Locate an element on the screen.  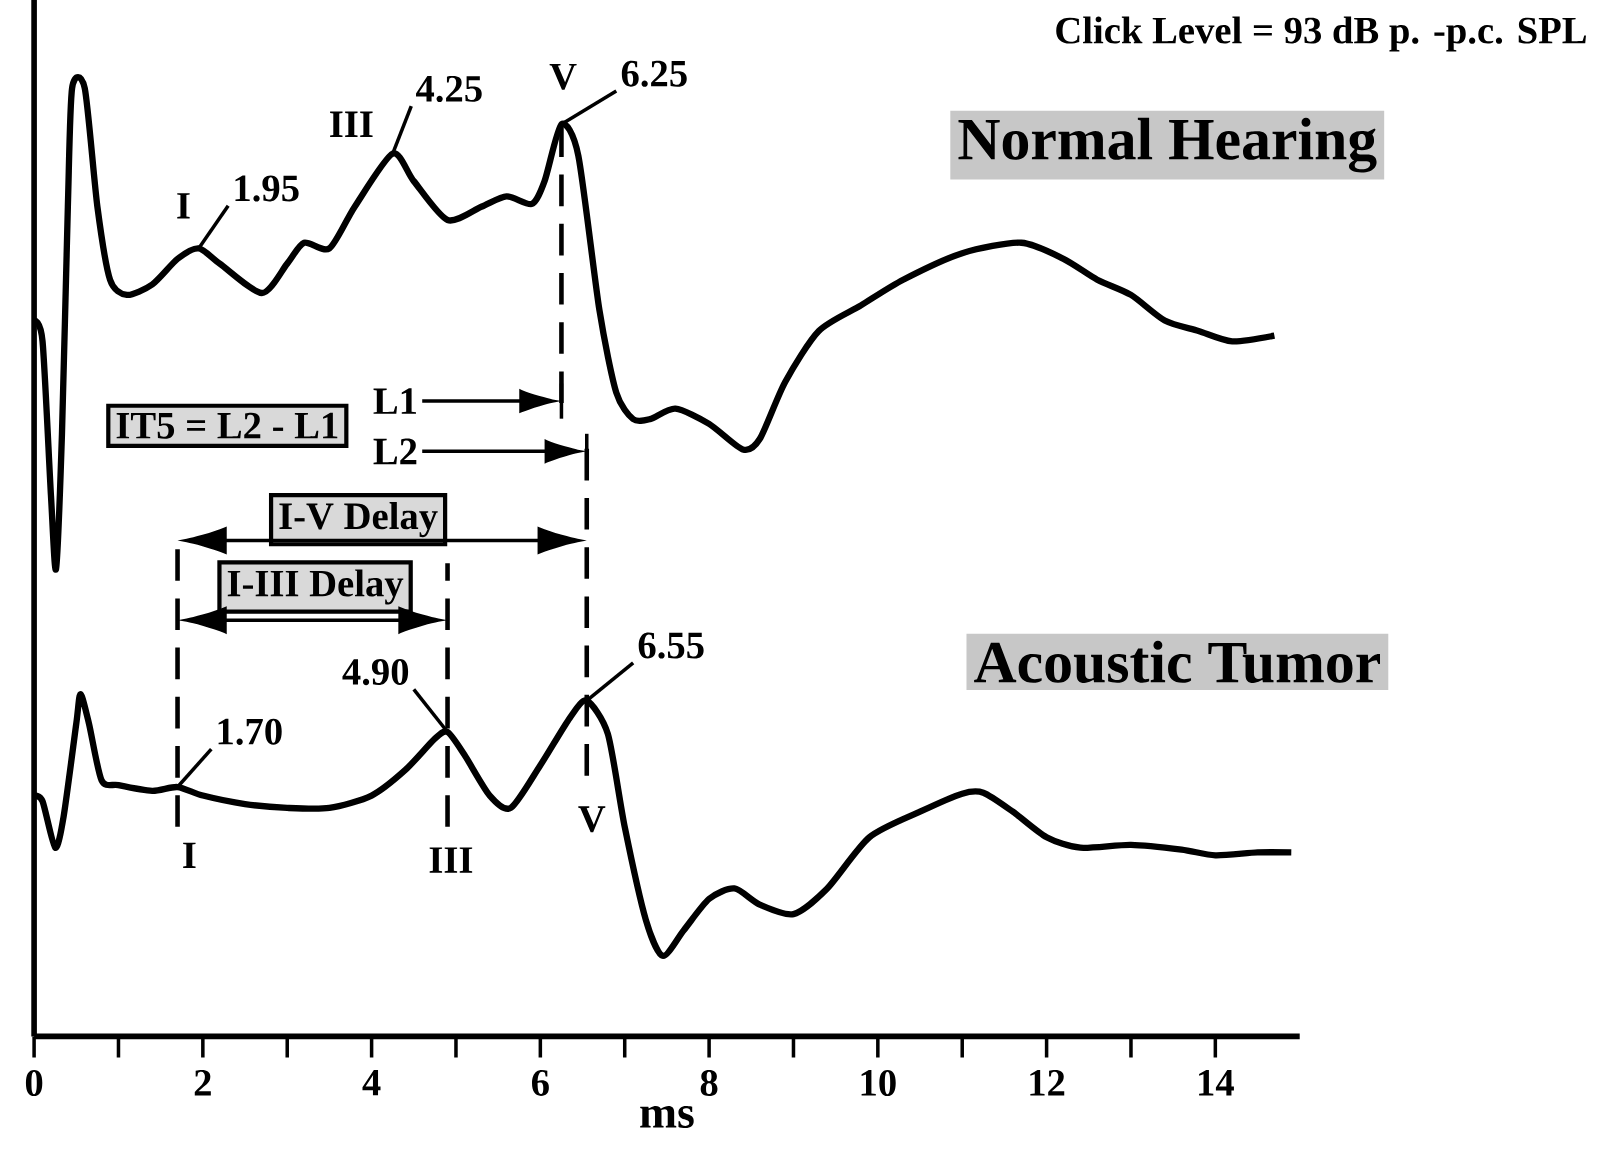
annotation: 1.70 is located at coordinates (250, 731).